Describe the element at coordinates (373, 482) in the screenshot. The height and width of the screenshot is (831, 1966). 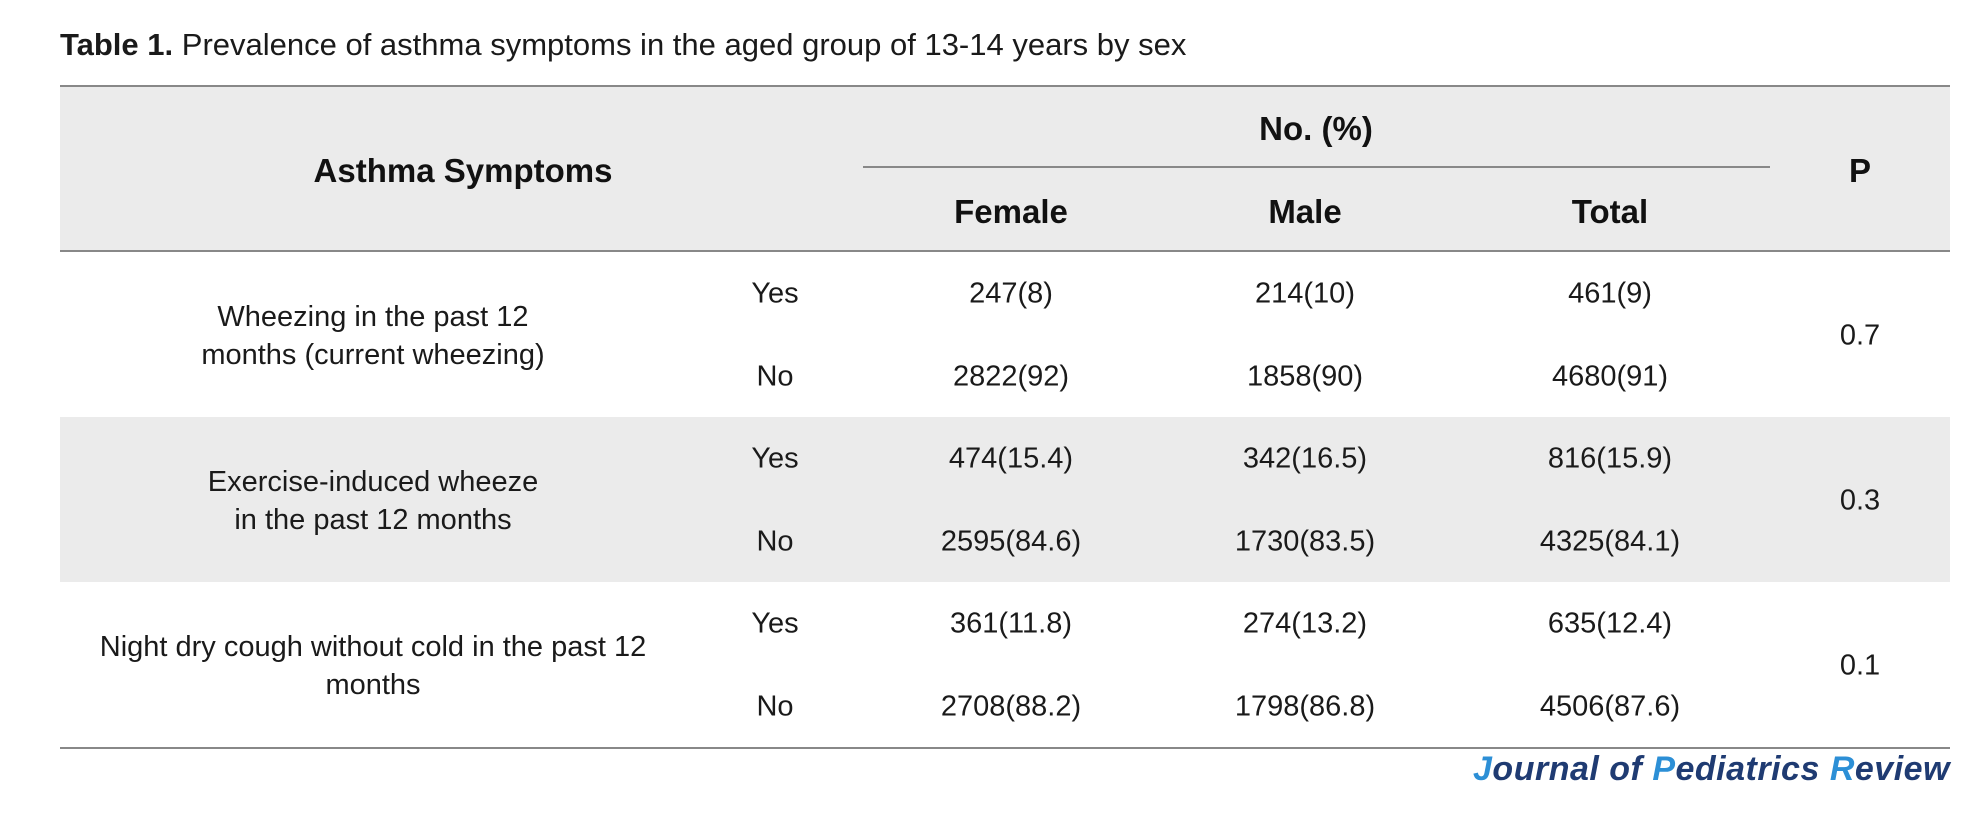
I see `symptom-label-line1: Exercise-induced wheeze` at that location.